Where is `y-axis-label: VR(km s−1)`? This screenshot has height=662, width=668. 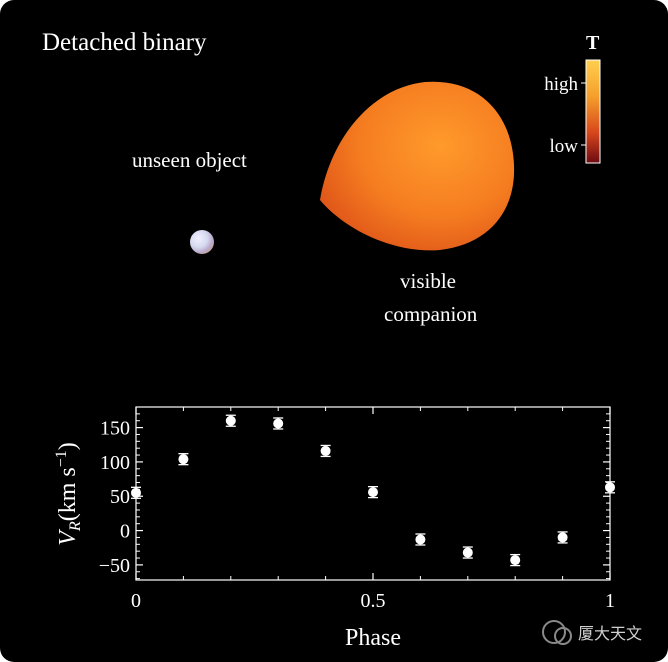
y-axis-label: VR(km s−1) is located at coordinates (68, 493).